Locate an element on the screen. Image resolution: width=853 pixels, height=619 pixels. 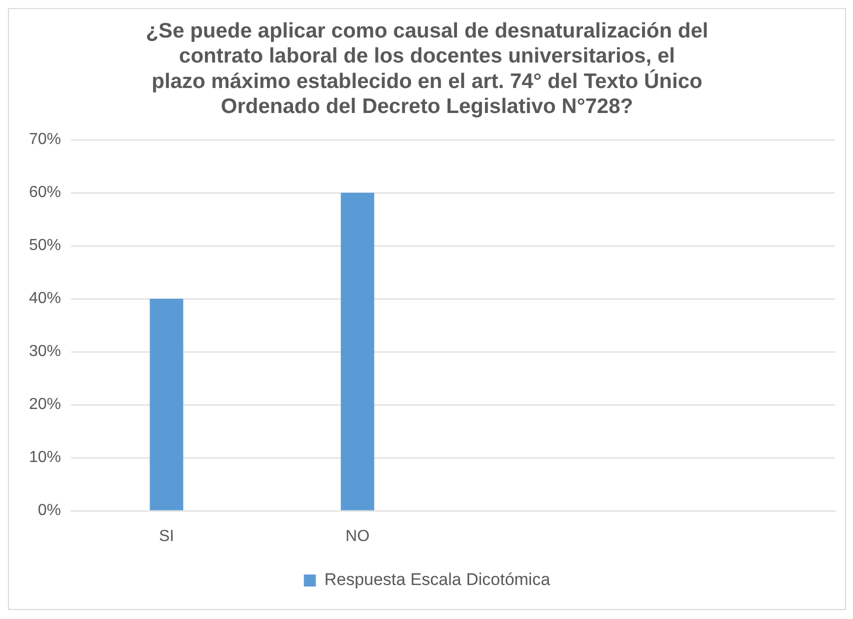
x-tick-label: SI is located at coordinates (166, 536).